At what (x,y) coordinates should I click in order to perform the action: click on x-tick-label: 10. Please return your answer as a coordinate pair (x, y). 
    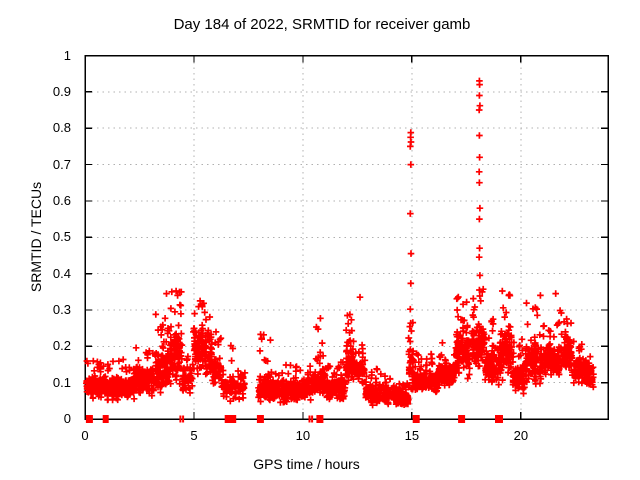
    Looking at the image, I should click on (303, 435).